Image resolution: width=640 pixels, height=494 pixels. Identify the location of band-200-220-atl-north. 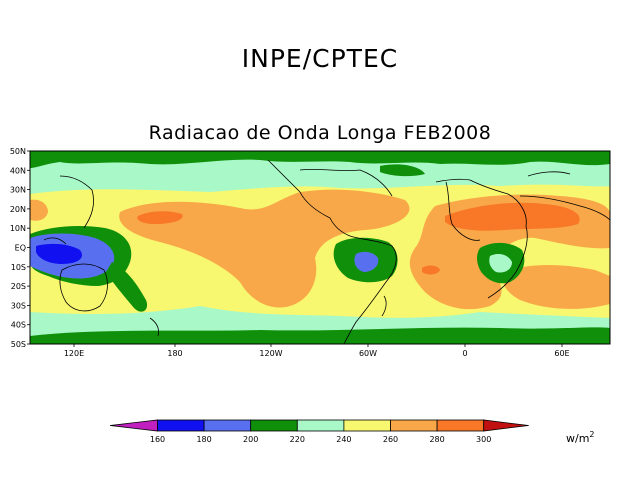
(402, 170).